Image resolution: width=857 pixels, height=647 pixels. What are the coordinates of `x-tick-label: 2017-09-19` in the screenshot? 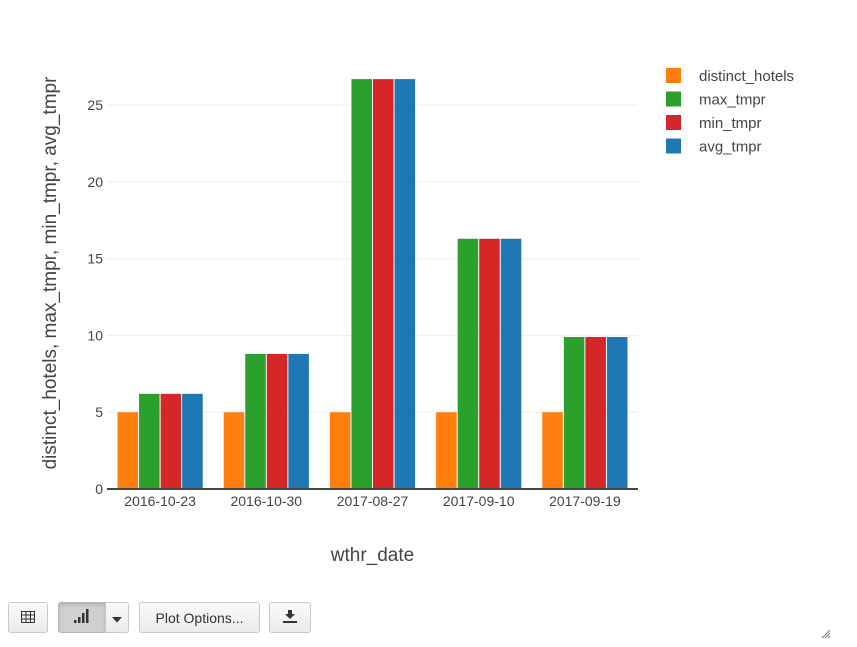 It's located at (585, 501).